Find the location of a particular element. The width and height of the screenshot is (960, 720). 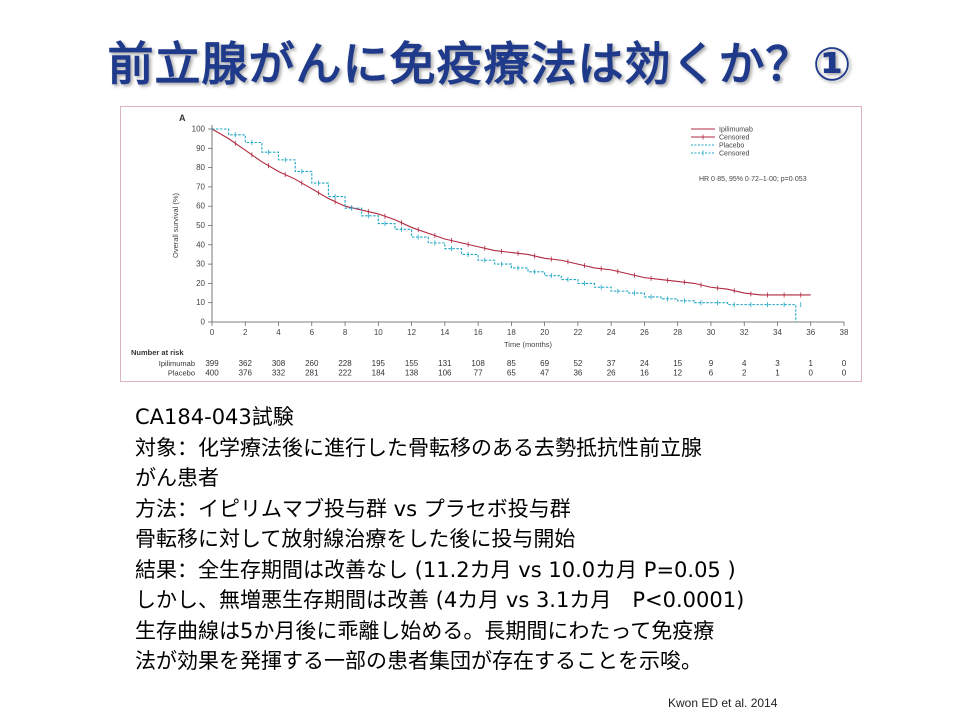

risk-count: 15 is located at coordinates (677, 363).